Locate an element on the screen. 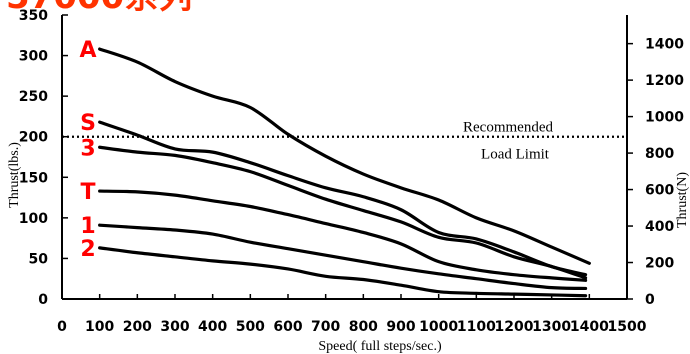 The image size is (690, 354). series-labels: A S3 T 12 is located at coordinates (87, 150).